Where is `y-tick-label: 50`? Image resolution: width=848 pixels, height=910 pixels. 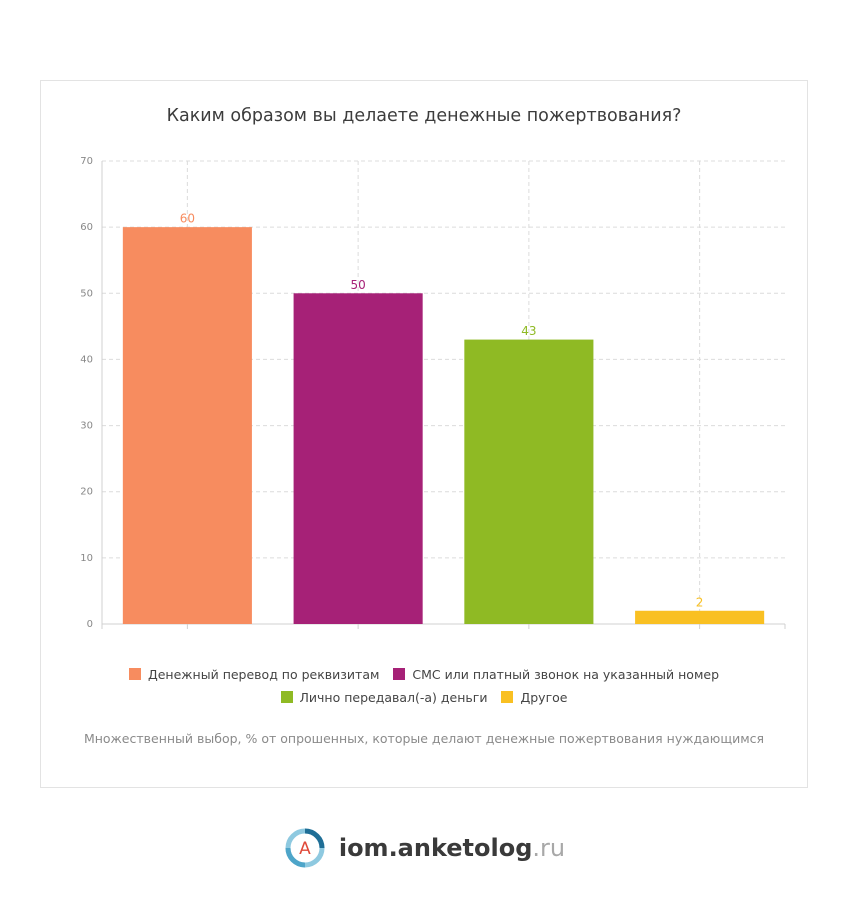
y-tick-label: 50 is located at coordinates (86, 293).